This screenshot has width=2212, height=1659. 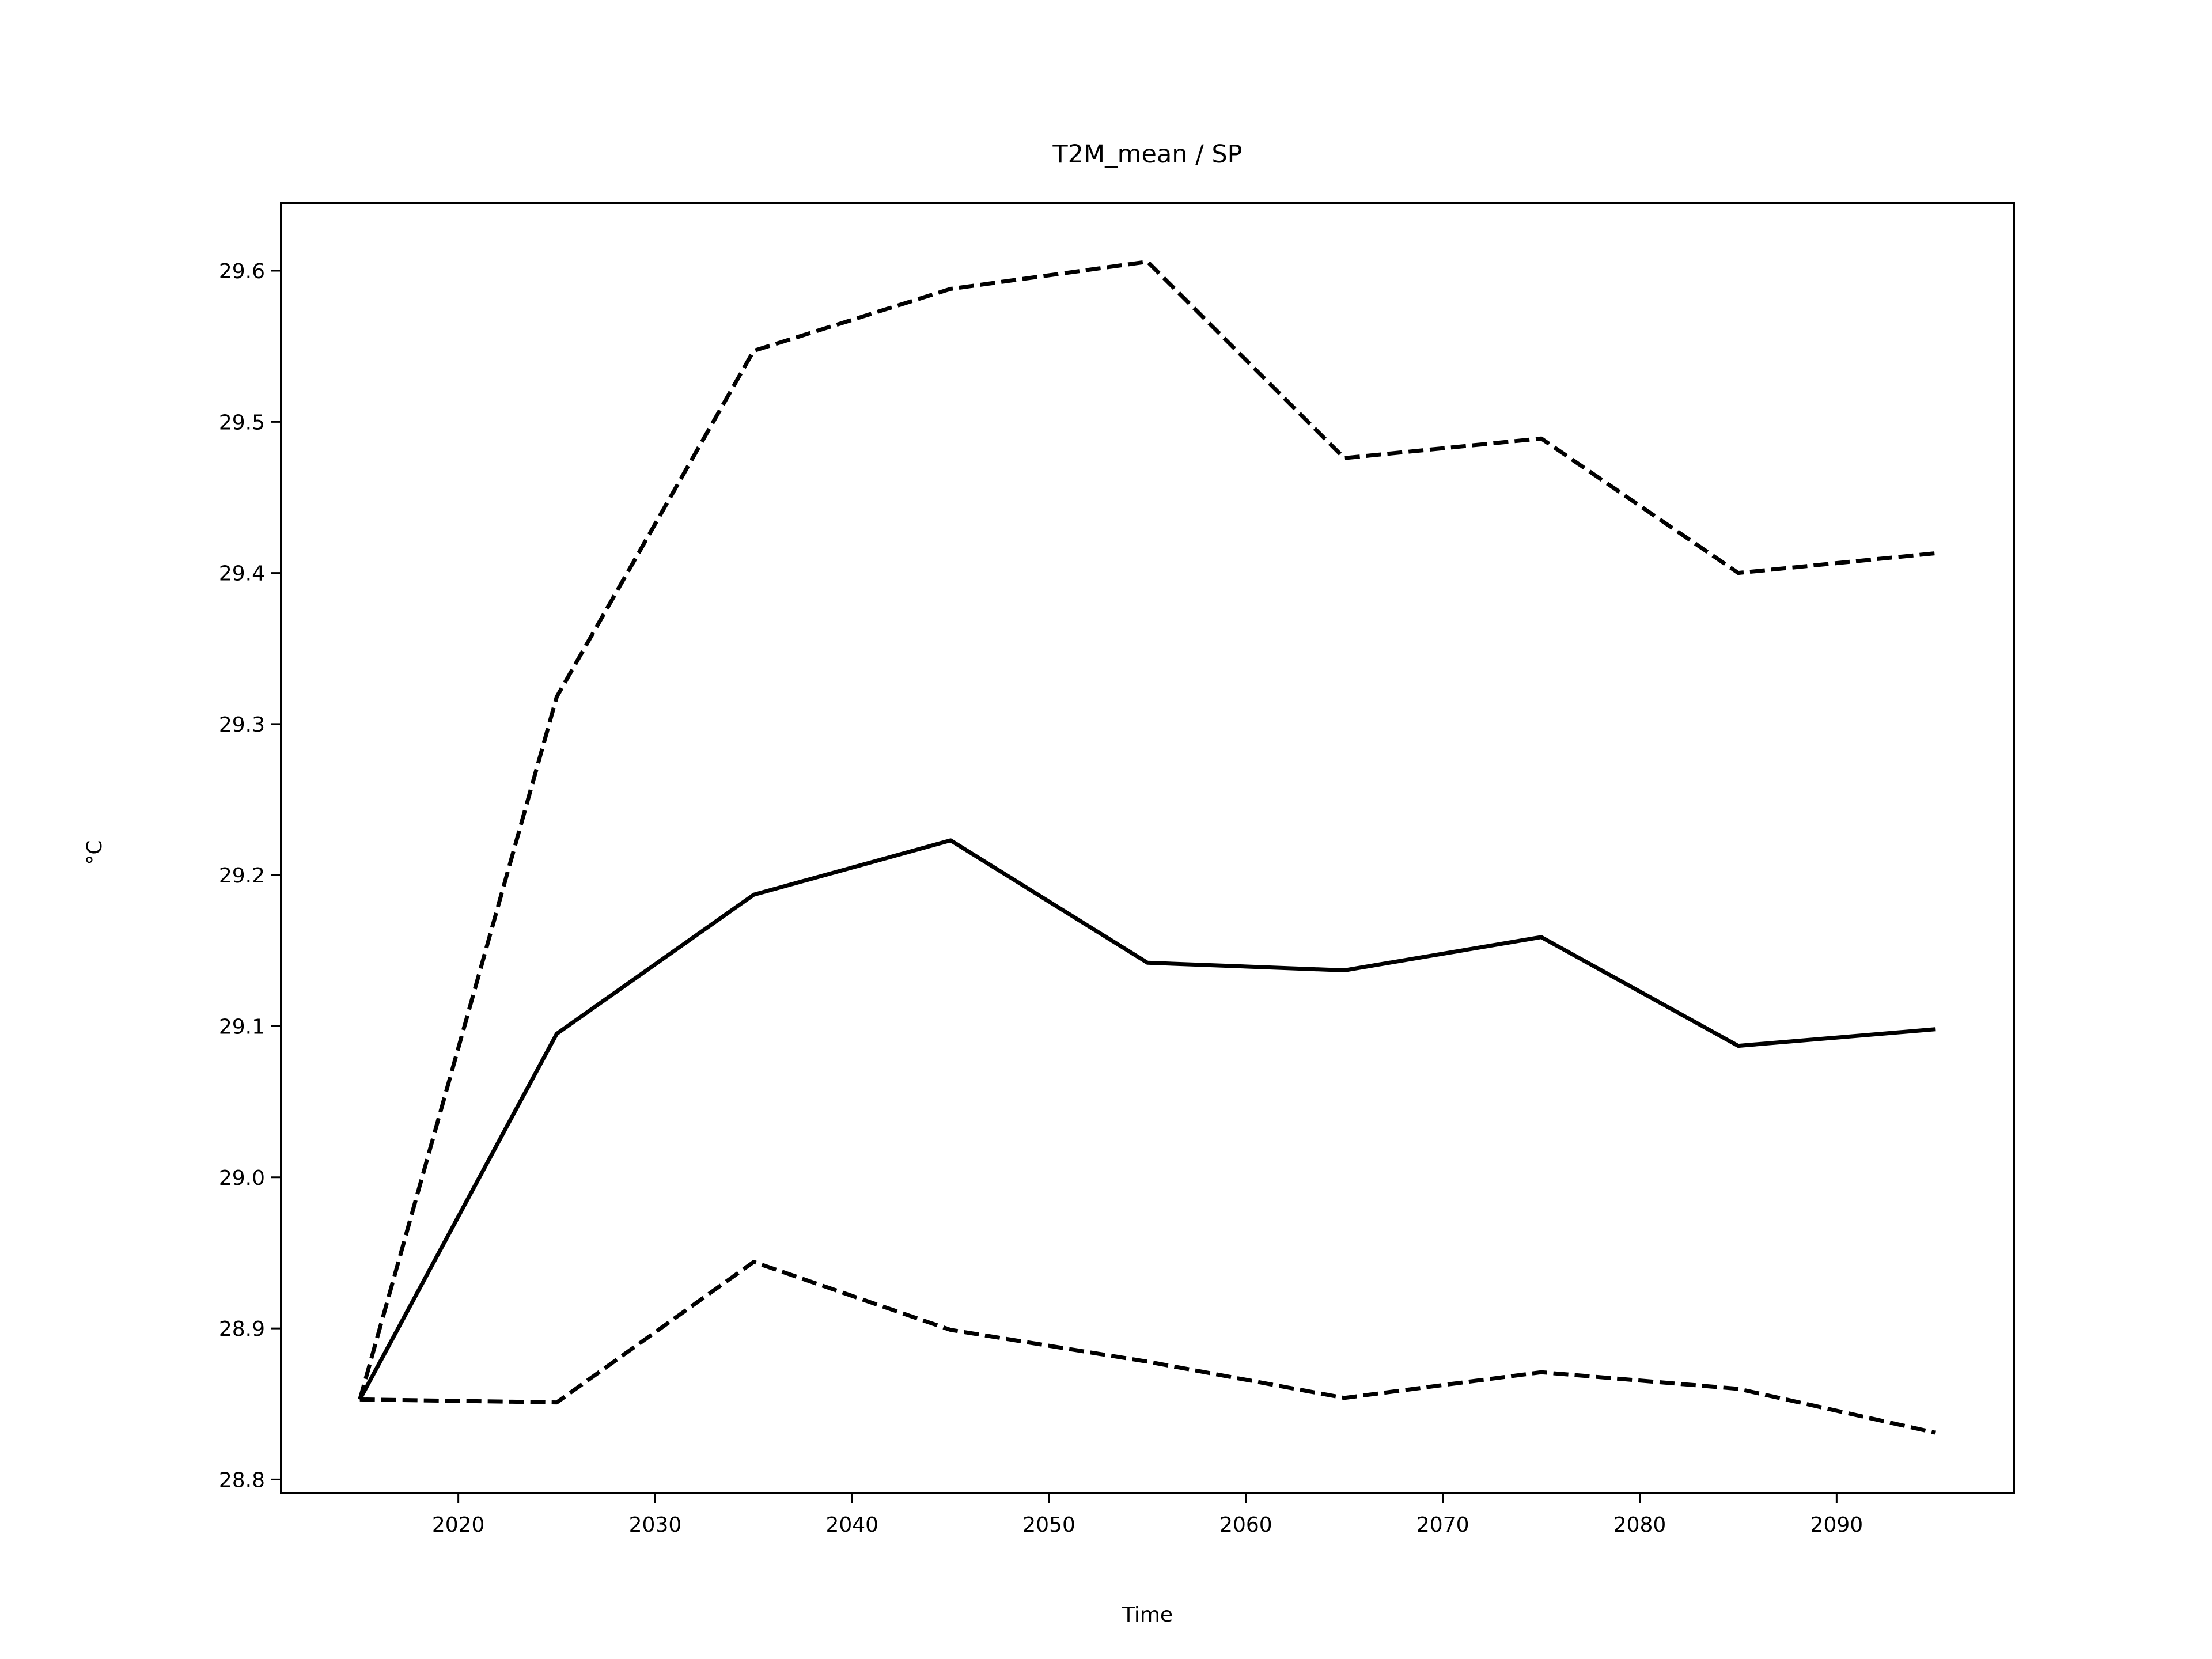 I want to click on y-axis-label: °C, so click(x=95, y=852).